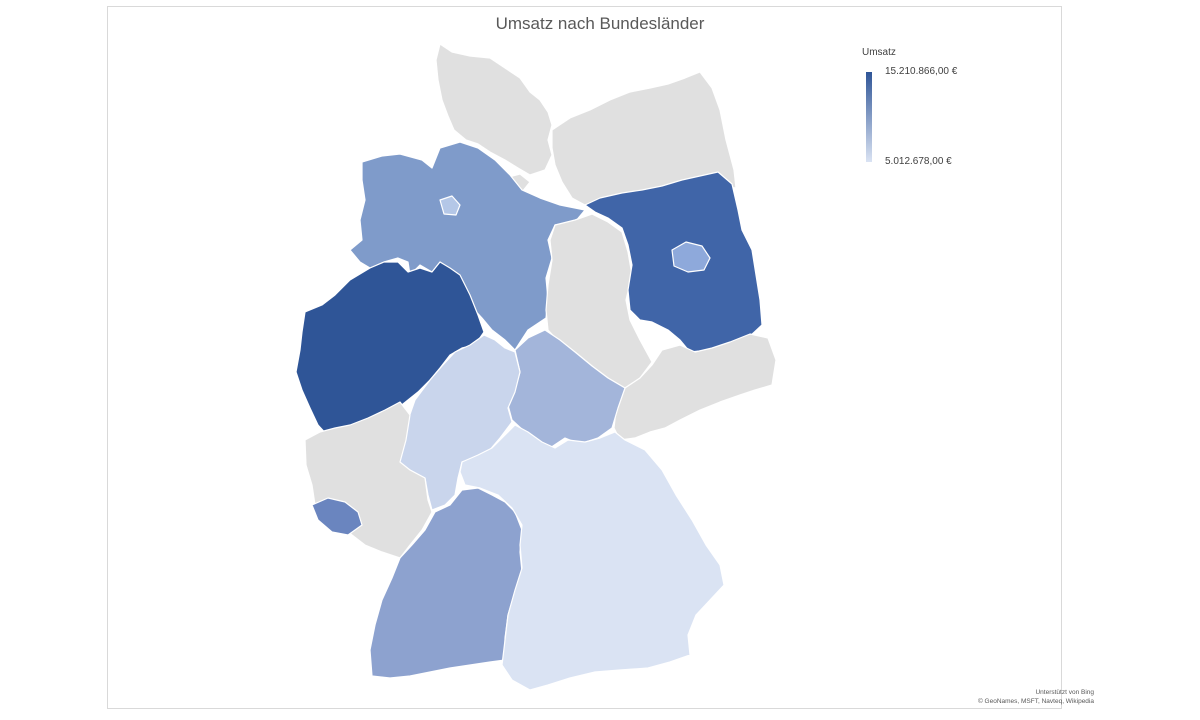 The width and height of the screenshot is (1200, 720). Describe the element at coordinates (869, 117) in the screenshot. I see `legend-gradient-bar` at that location.